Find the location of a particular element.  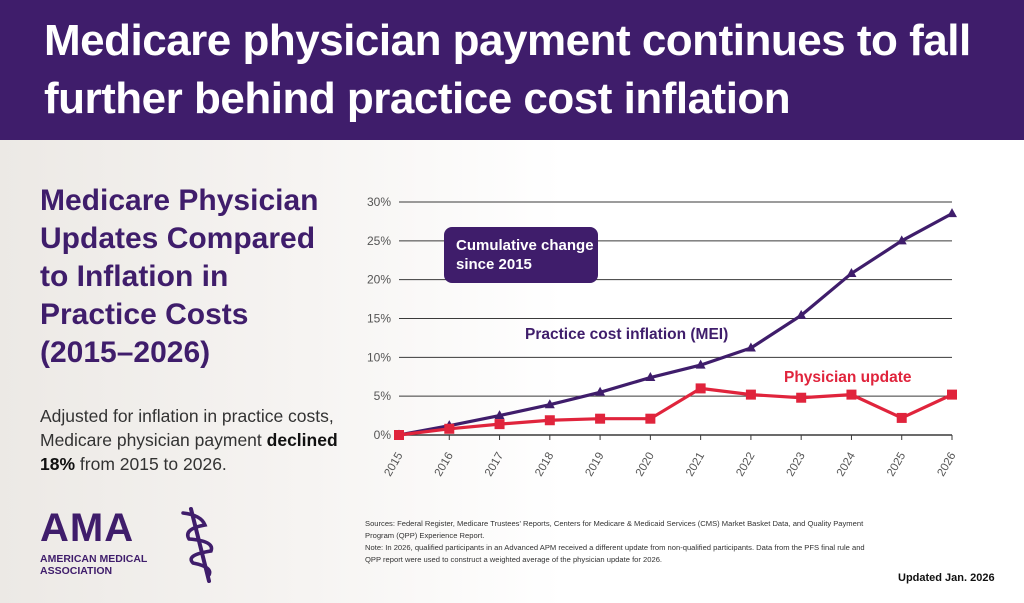

chart-callout: Cumulative change since 2015 is located at coordinates (521, 255).